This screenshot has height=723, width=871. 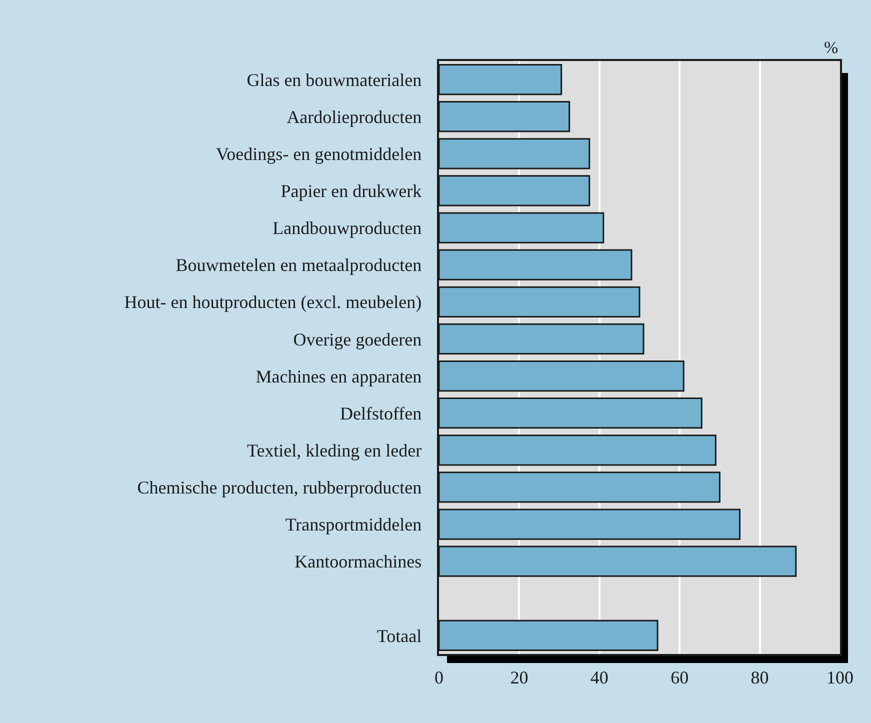 I want to click on y-tick-label: Glas en bouwmaterialen, so click(x=334, y=80).